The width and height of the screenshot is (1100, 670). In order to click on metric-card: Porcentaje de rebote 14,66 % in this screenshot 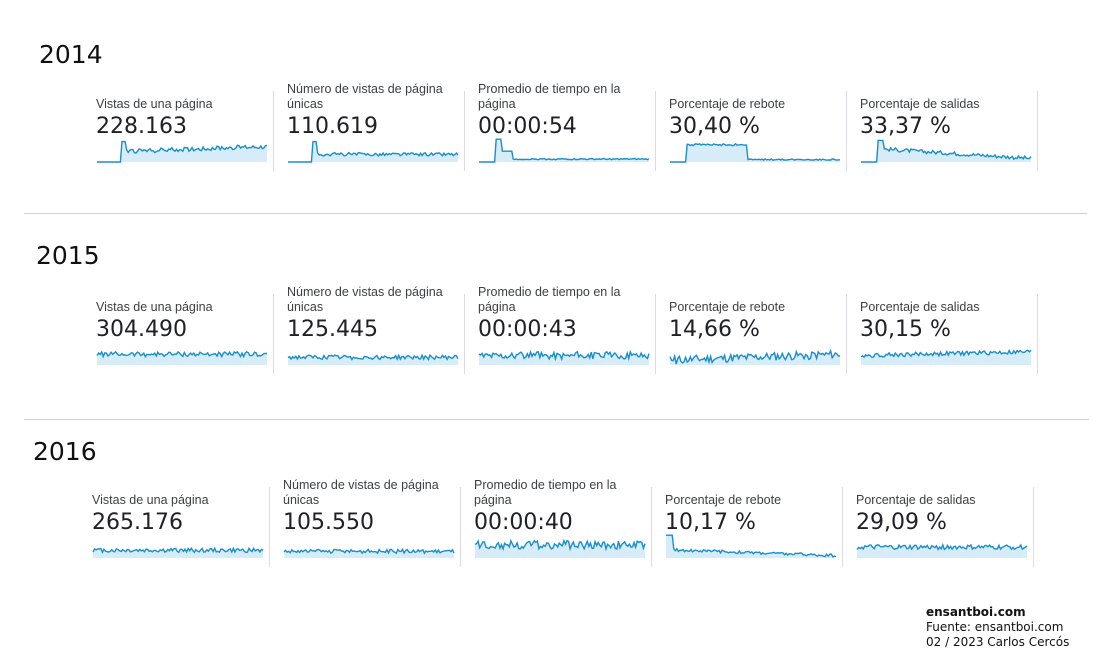, I will do `click(759, 329)`.